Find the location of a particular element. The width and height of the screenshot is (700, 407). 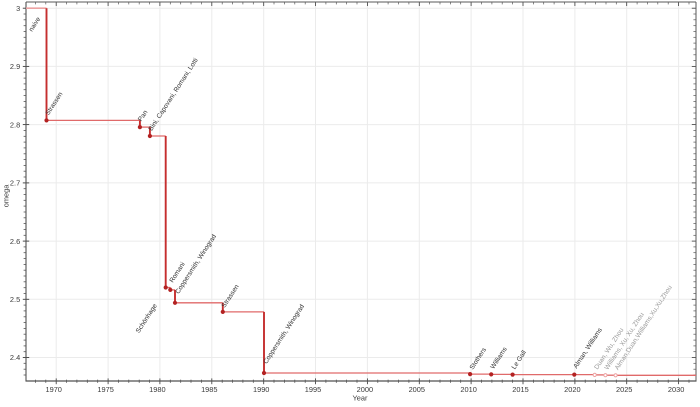

svg-text: 1975 is located at coordinates (105, 389).